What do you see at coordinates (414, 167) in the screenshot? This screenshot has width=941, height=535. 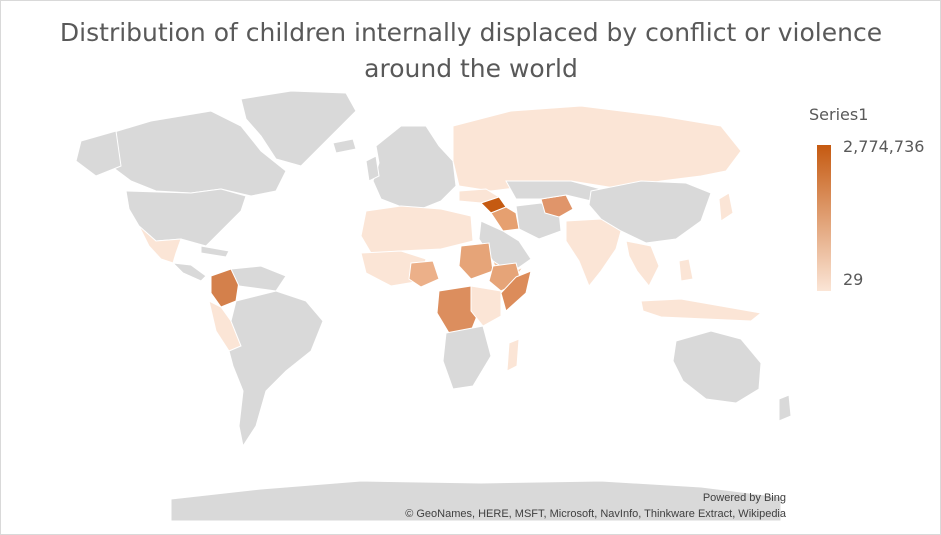 I see `region-europe` at bounding box center [414, 167].